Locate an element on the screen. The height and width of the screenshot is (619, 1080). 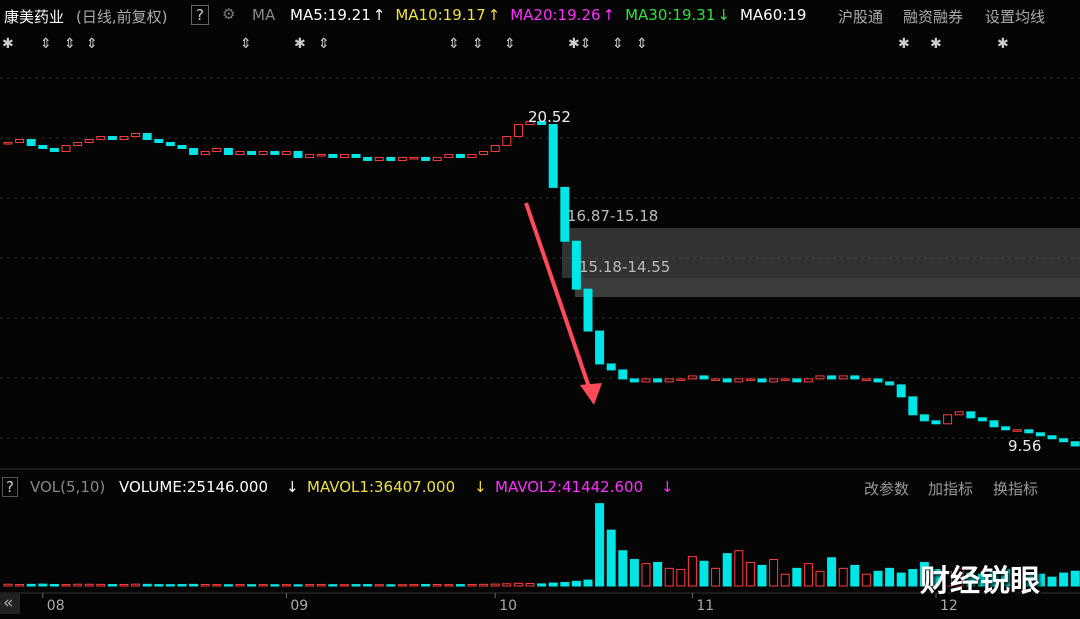
button: 换指标 is located at coordinates (1016, 489).